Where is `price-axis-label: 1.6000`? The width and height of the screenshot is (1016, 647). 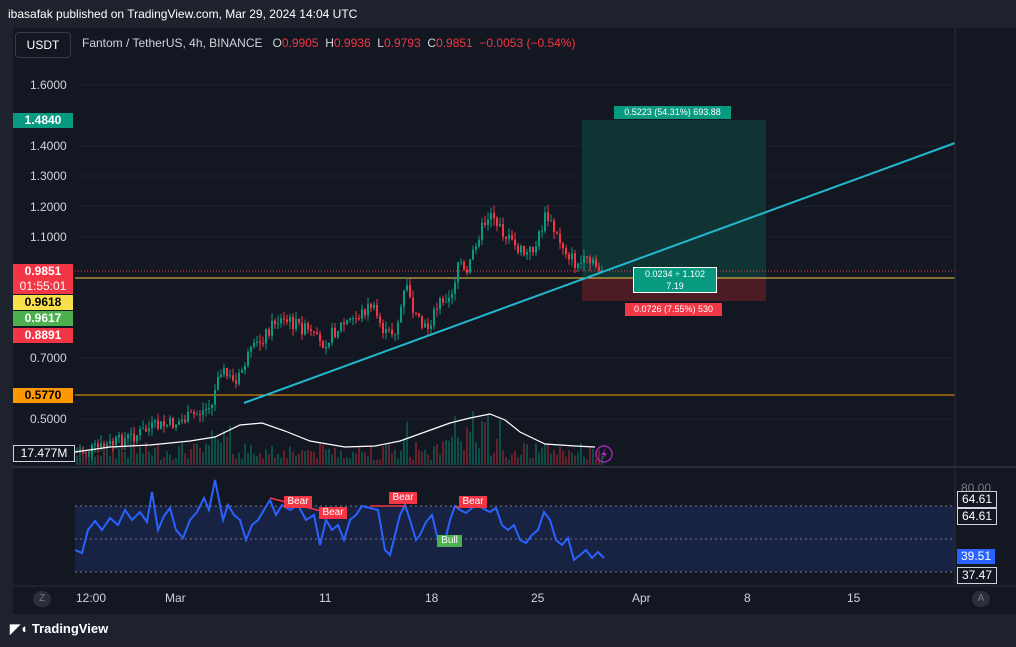
price-axis-label: 1.6000 is located at coordinates (48, 85).